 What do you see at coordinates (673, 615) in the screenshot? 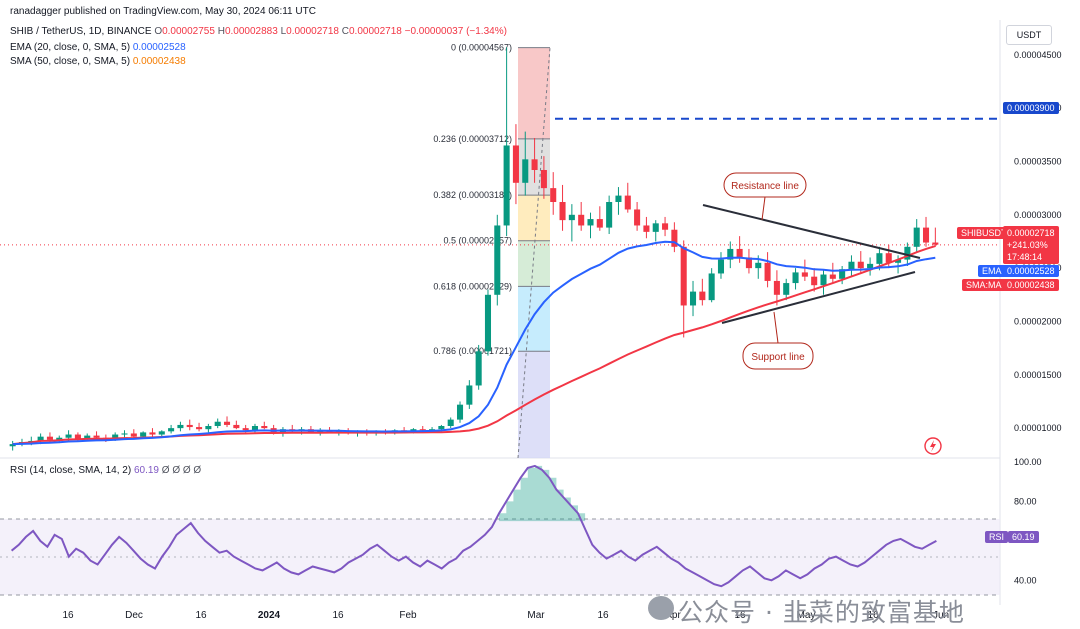
I see `time-tick-label: Apr` at bounding box center [673, 615].